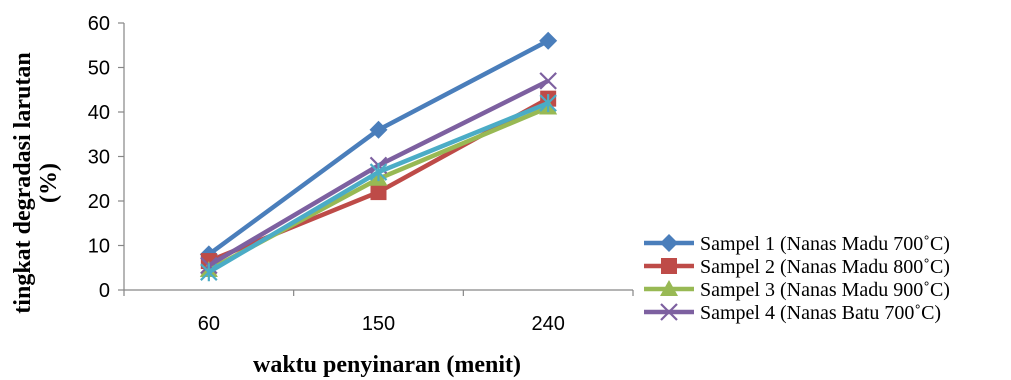 The height and width of the screenshot is (380, 1011). Describe the element at coordinates (99, 69) in the screenshot. I see `y-tick-label: 50` at that location.